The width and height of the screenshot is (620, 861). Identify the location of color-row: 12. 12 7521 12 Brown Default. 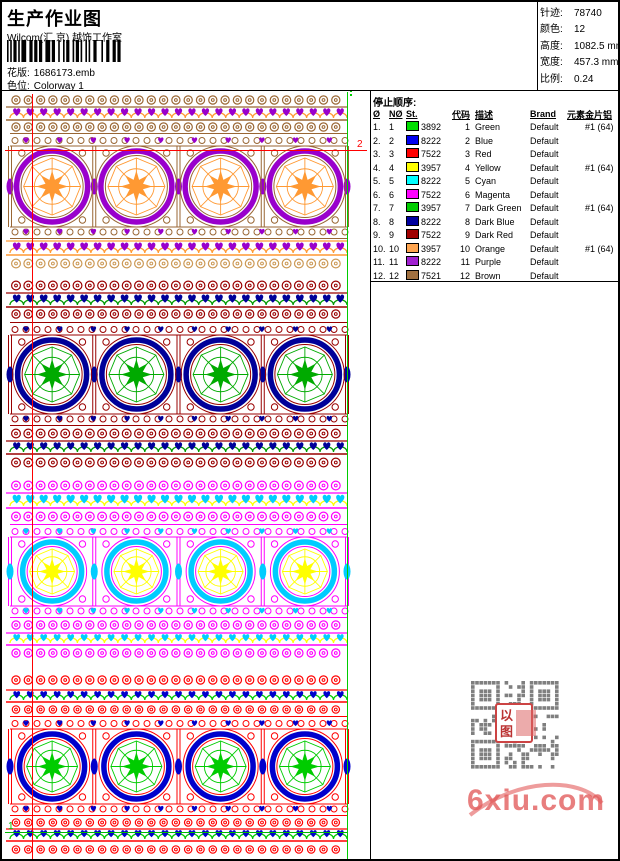
(466, 275).